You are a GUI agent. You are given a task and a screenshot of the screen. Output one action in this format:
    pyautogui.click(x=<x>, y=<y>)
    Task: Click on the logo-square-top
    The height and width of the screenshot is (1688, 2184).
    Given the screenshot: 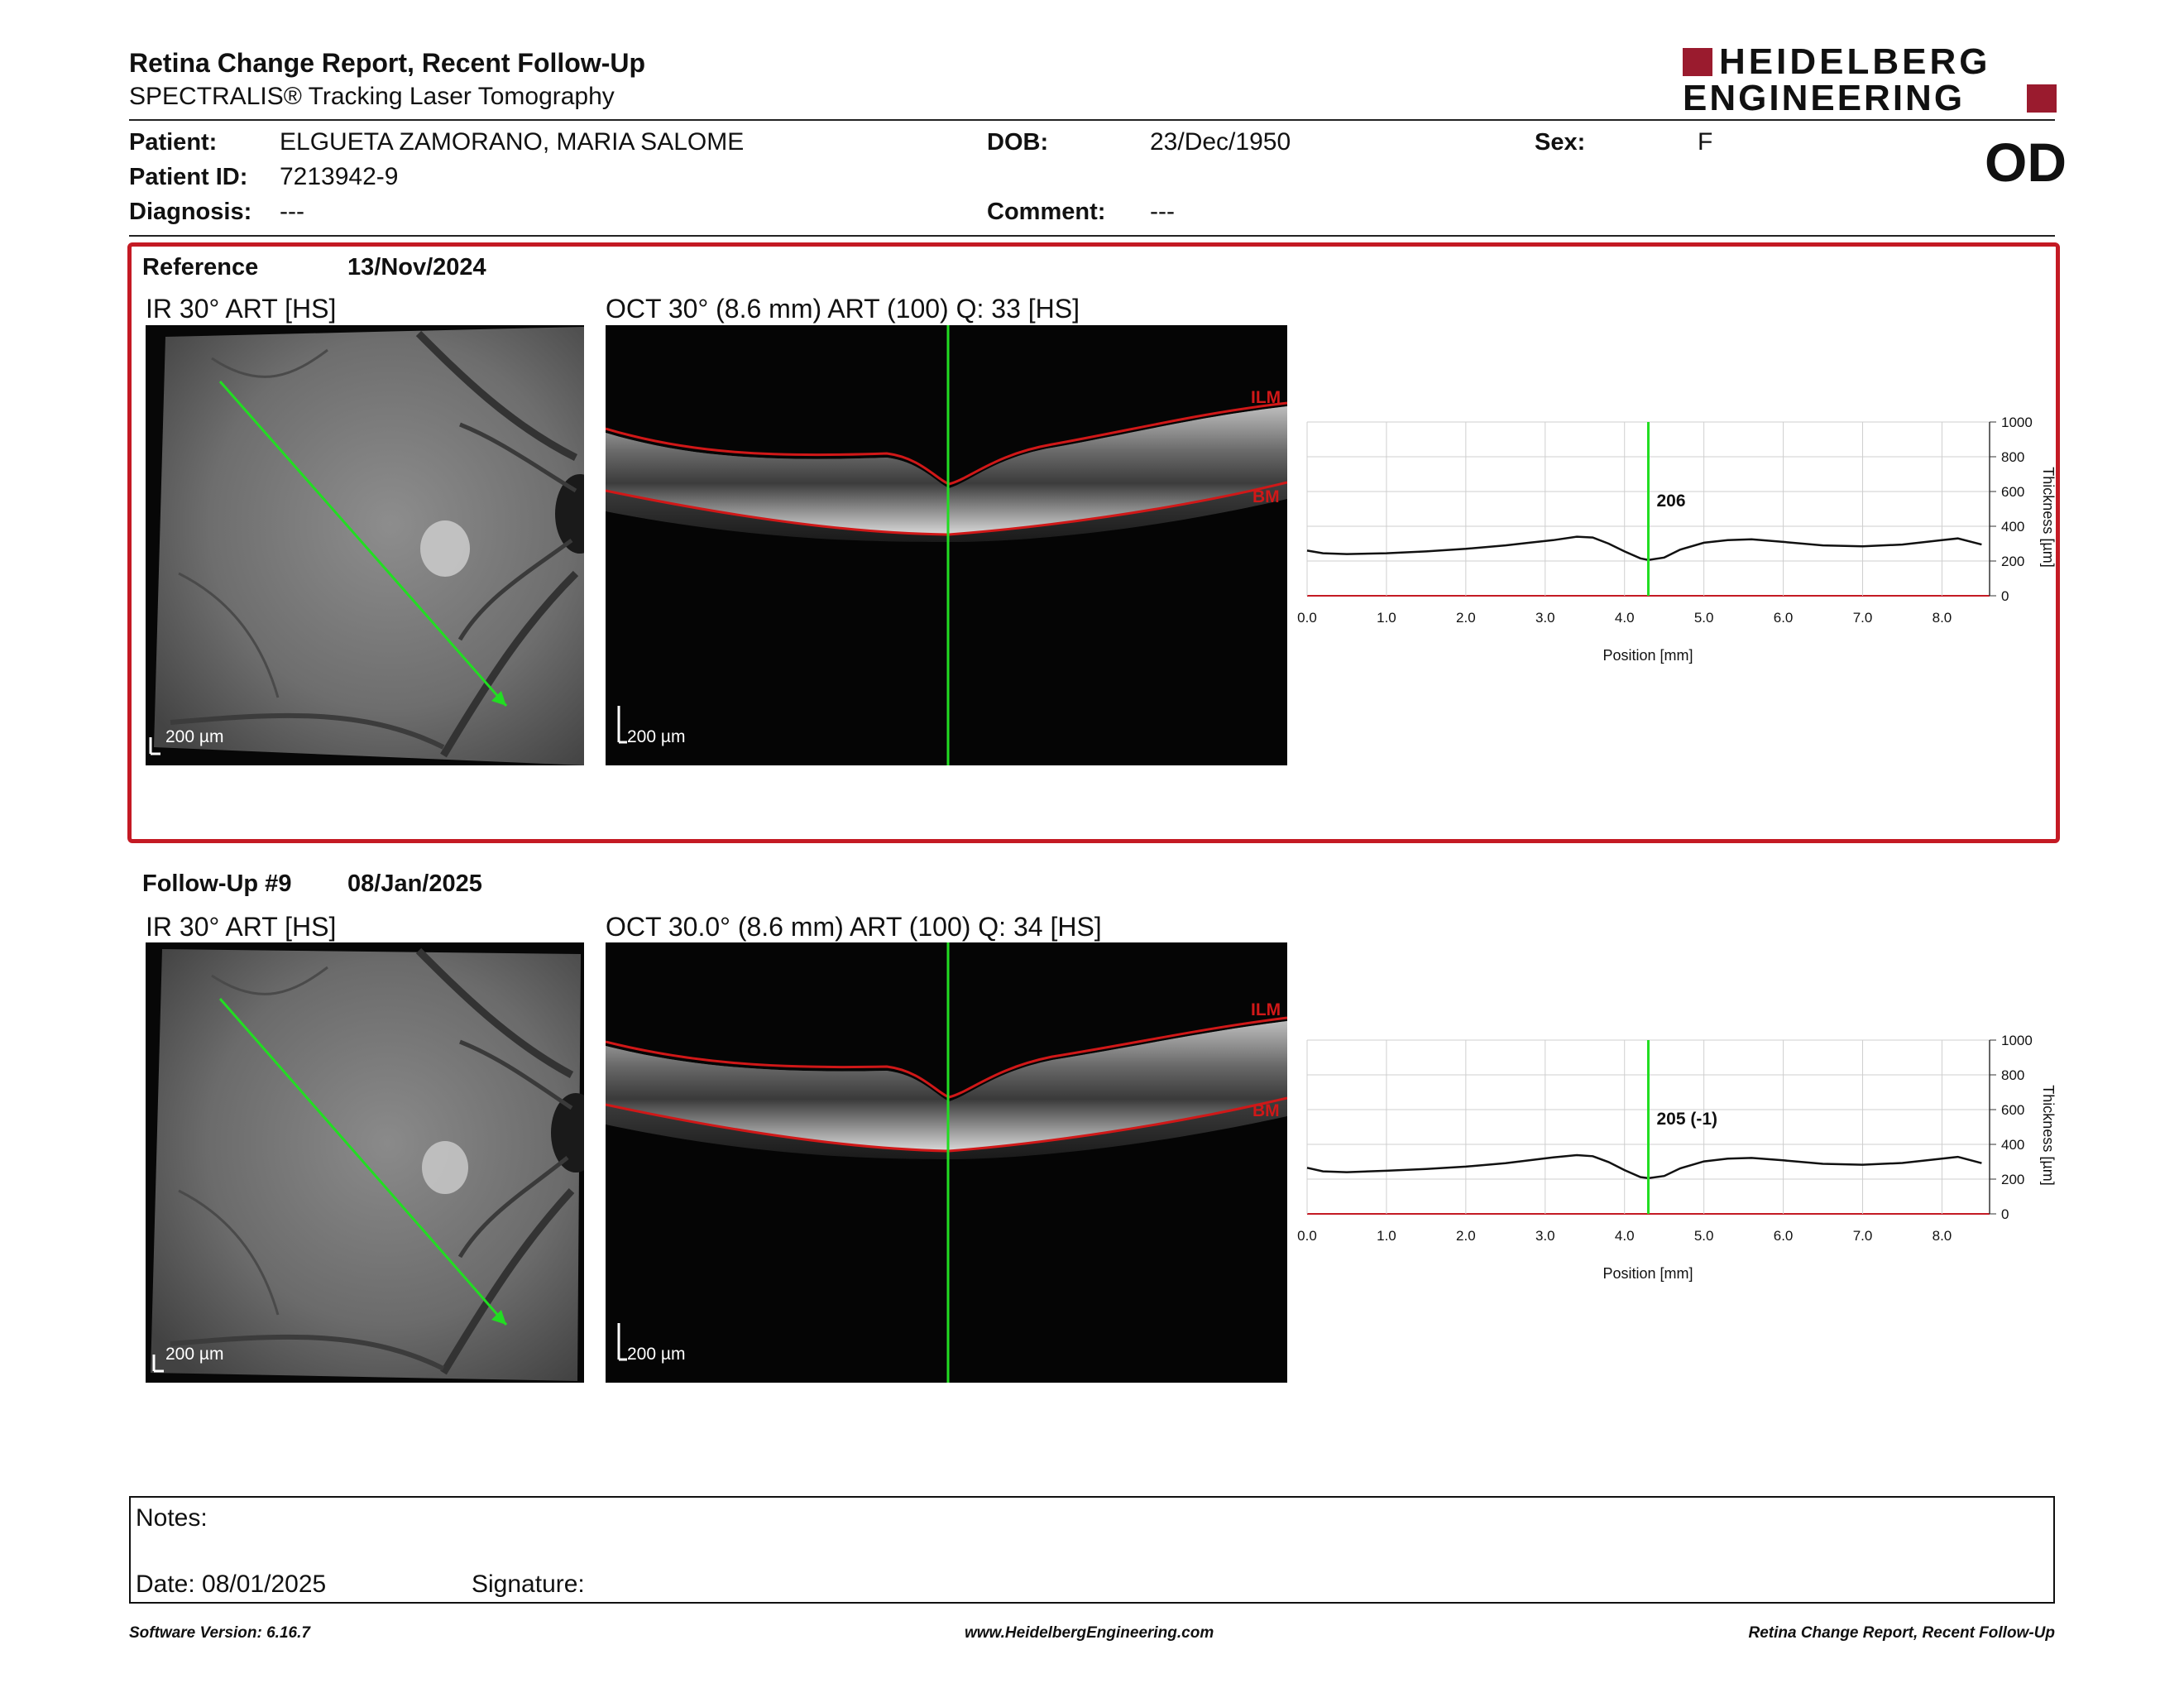 What is the action you would take?
    pyautogui.click(x=1697, y=62)
    